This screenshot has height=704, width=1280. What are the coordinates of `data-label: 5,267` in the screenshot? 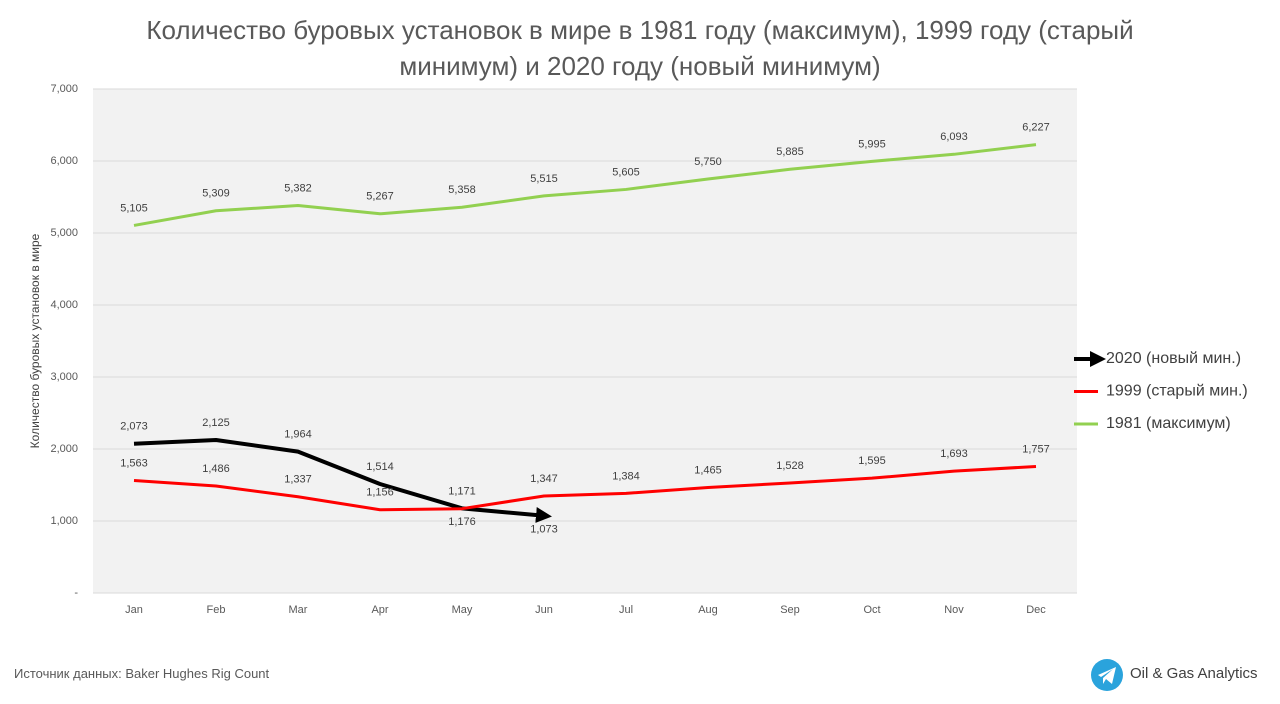 It's located at (380, 197).